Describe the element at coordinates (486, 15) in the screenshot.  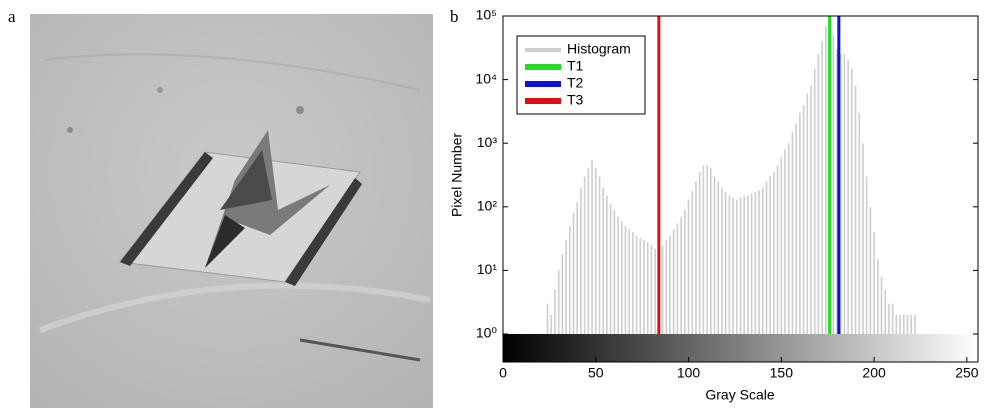
I see `y-tick-label: 10⁵` at that location.